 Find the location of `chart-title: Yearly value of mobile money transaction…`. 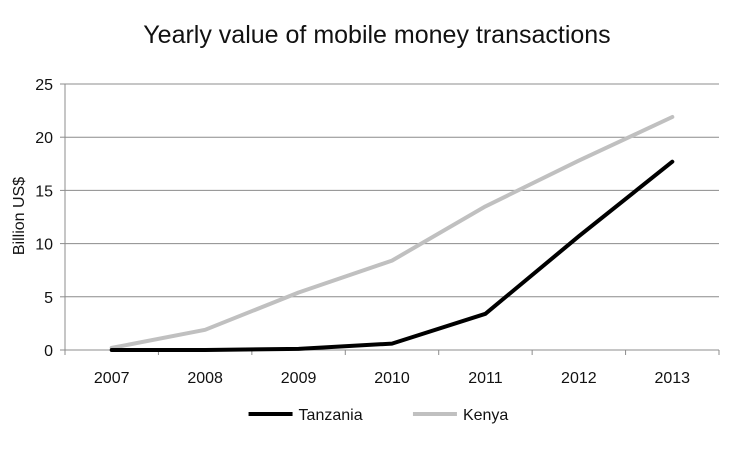

chart-title: Yearly value of mobile money transaction… is located at coordinates (376, 35).